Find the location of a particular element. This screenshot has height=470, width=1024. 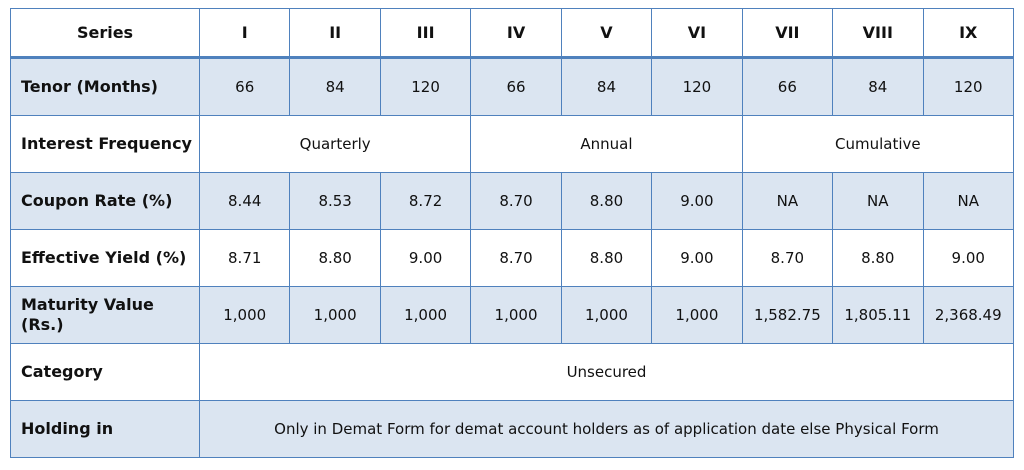

row-label: Interest Frequency is located at coordinates (105, 144).